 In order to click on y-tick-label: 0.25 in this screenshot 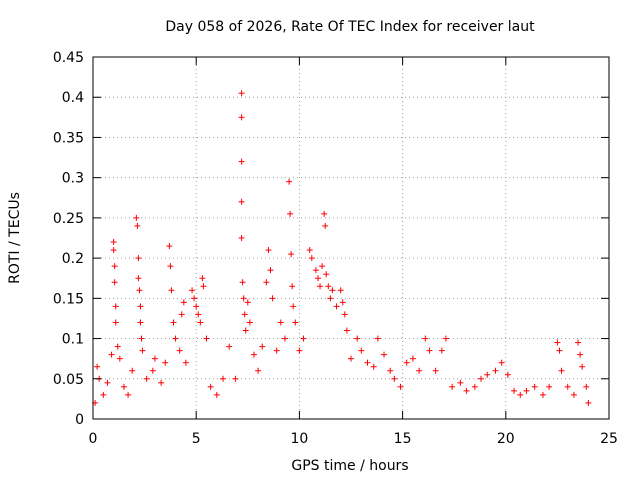, I will do `click(68, 219)`.